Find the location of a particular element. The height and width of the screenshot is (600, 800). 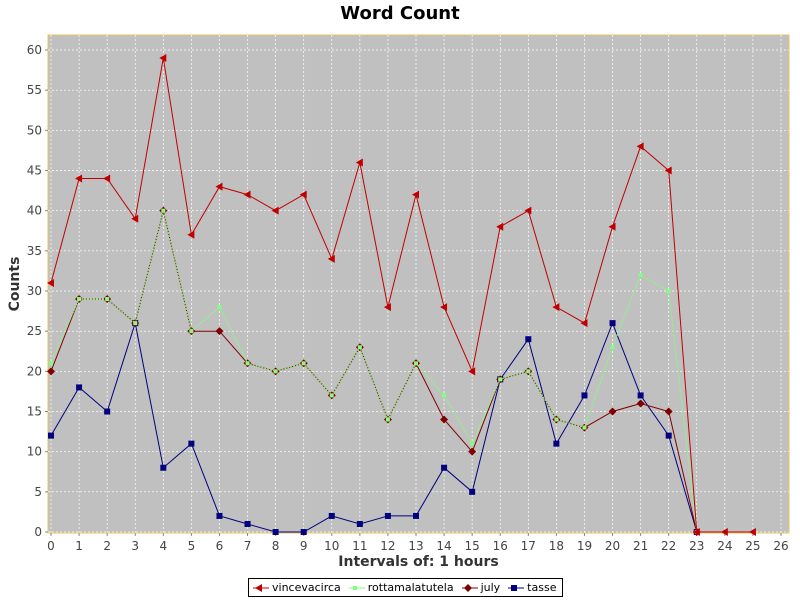

x-tick-label: 18 is located at coordinates (556, 546).